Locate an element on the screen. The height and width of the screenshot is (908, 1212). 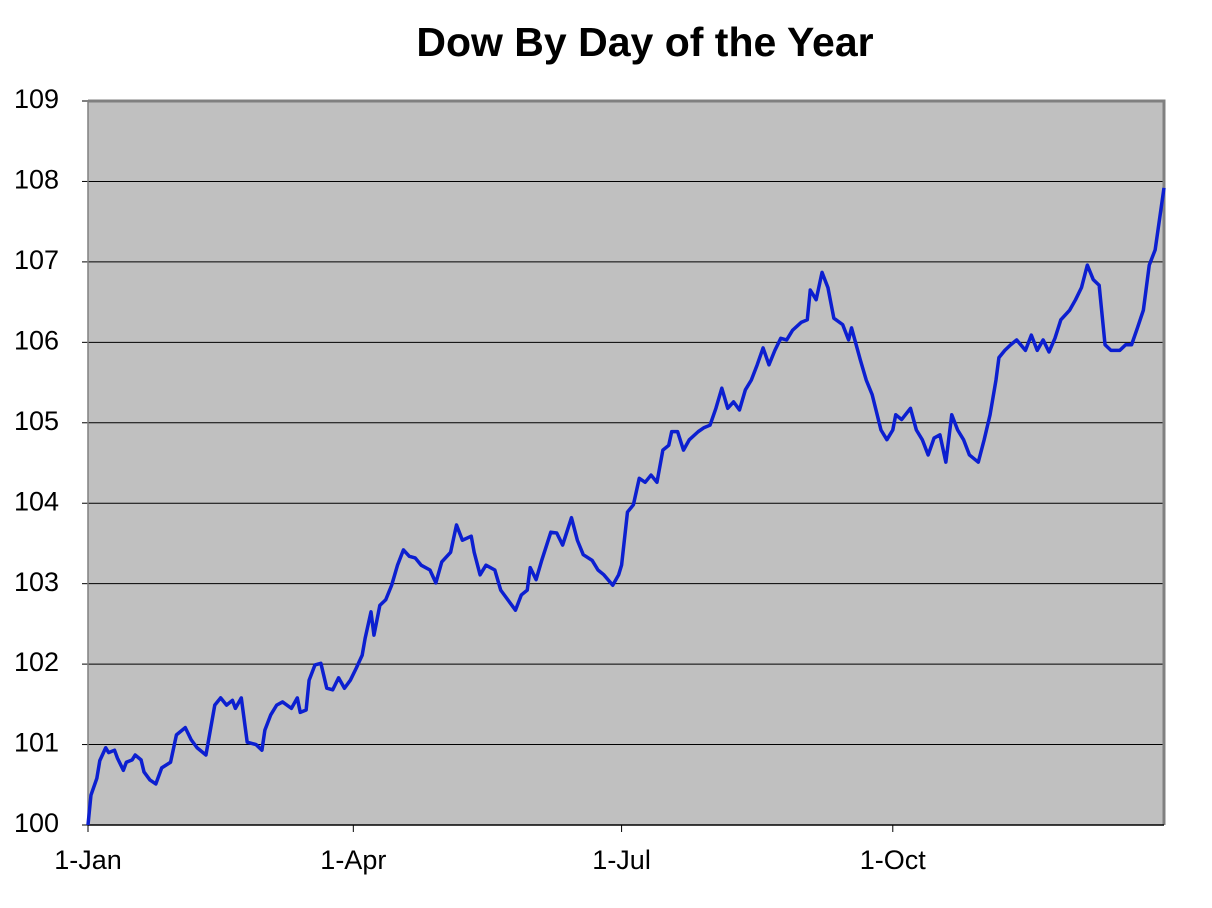
x-tick-label: 1-Apr is located at coordinates (353, 860).